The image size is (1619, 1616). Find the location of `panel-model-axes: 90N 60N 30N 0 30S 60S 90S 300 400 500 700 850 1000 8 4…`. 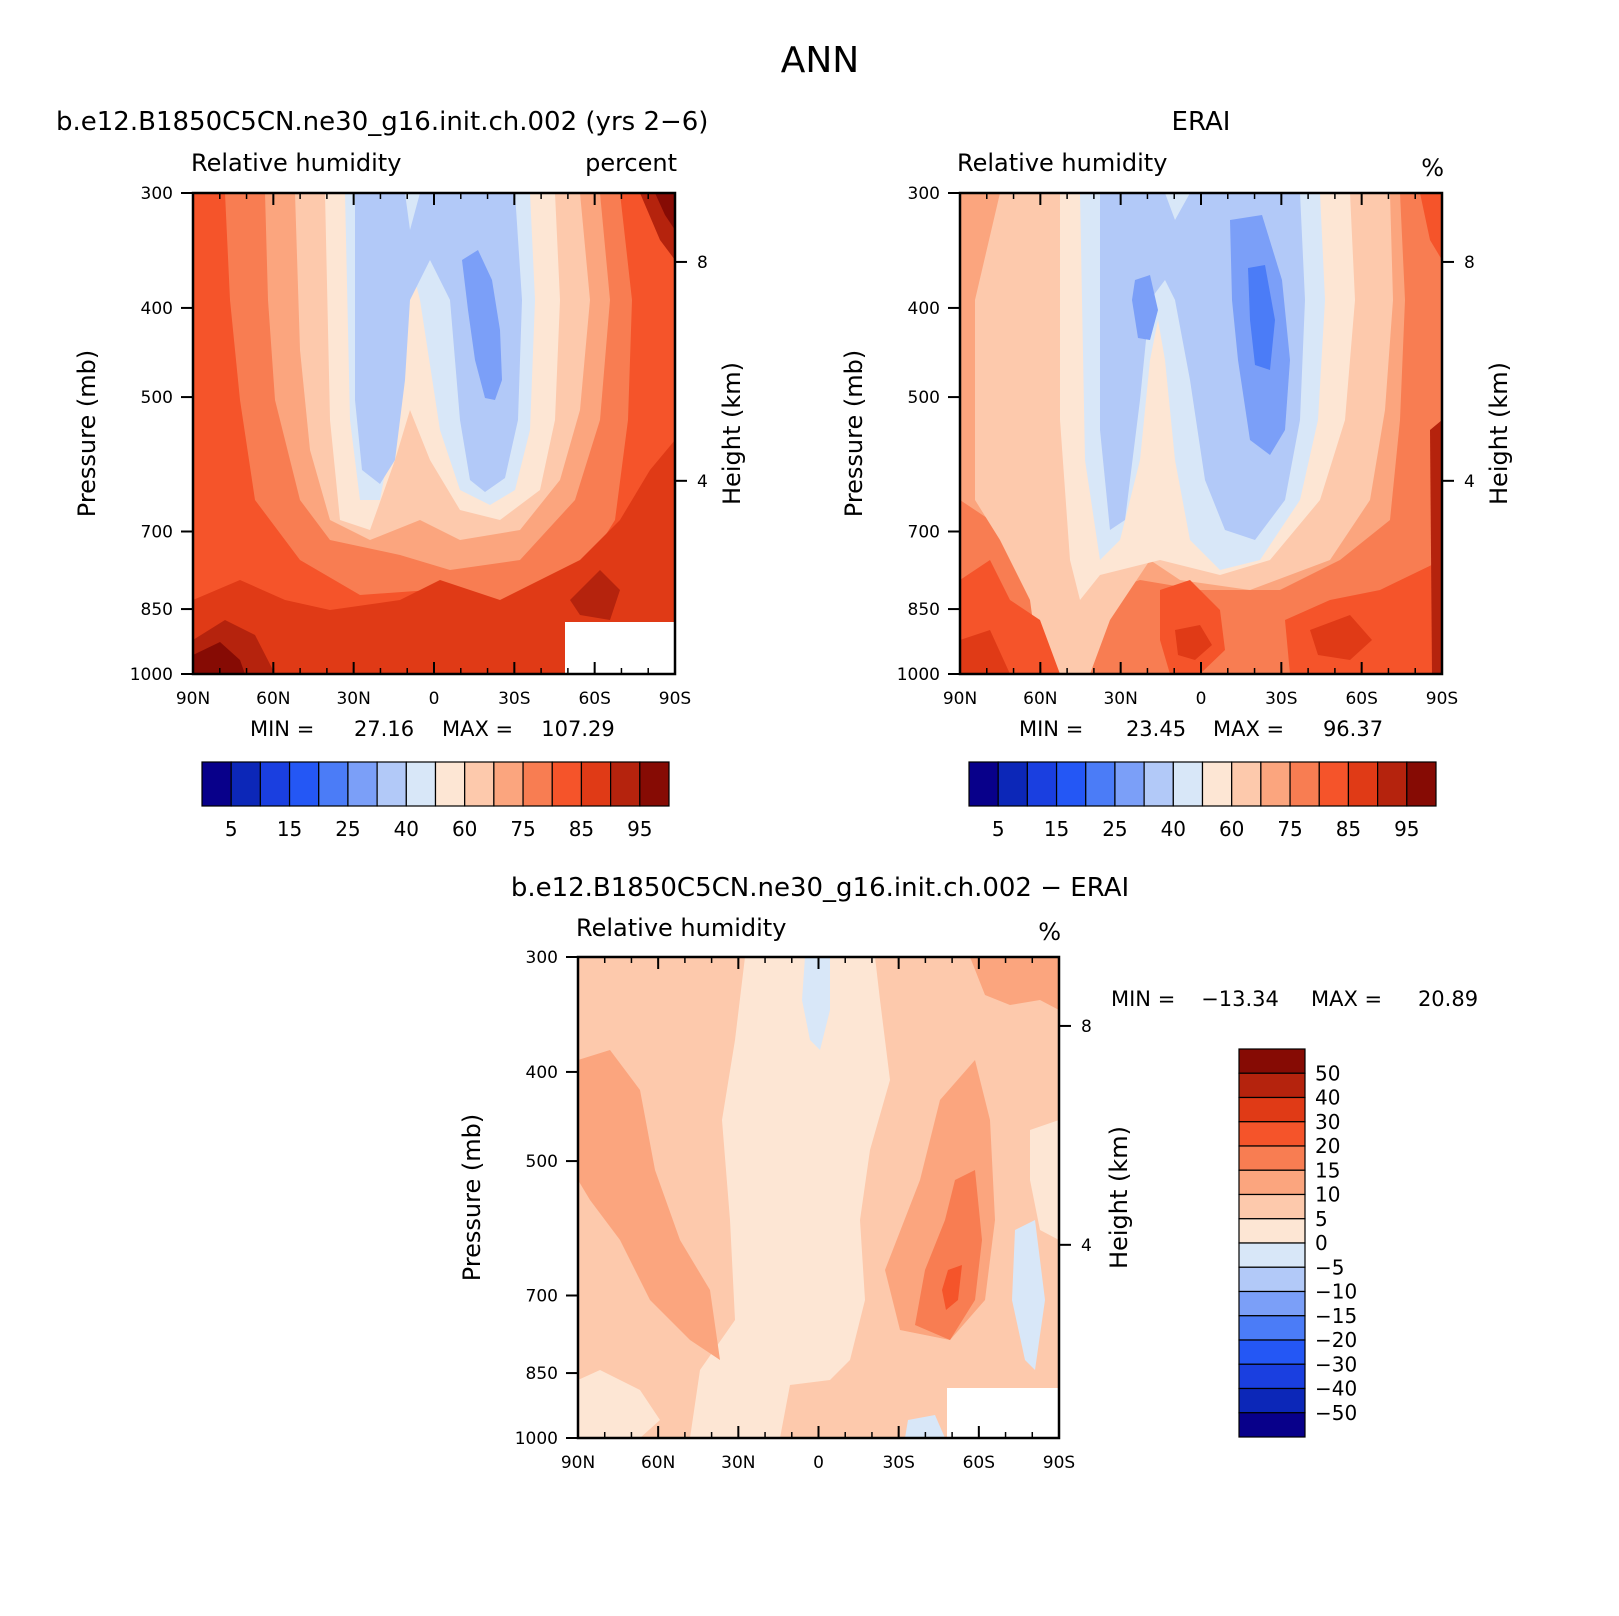

panel-model-axes: 90N 60N 30N 0 30S 60S 90S 300 400 500 700 850 1000 8 4… is located at coordinates (409, 446).